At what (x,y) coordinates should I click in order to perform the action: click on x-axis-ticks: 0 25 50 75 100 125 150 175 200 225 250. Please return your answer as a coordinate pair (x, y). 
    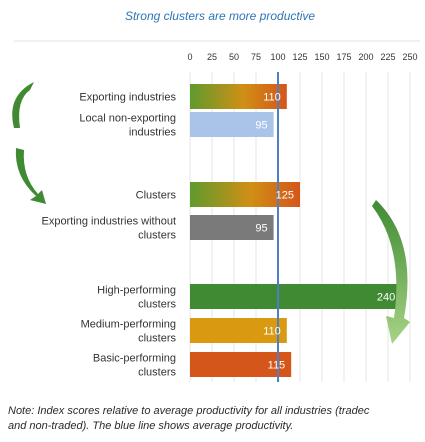
    Looking at the image, I should click on (302, 57).